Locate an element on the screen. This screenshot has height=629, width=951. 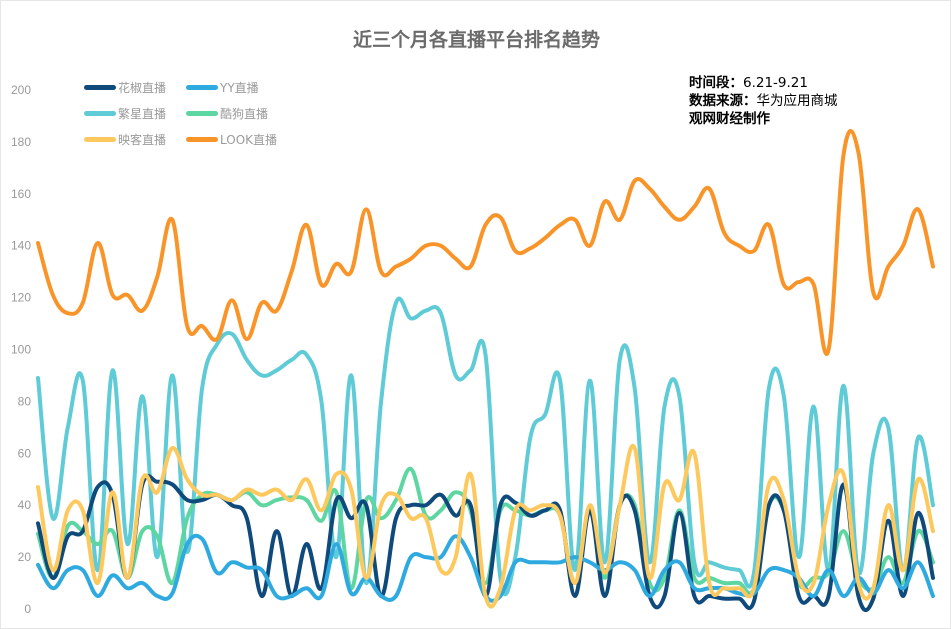
legend-label: 酷狗直播 is located at coordinates (244, 114).